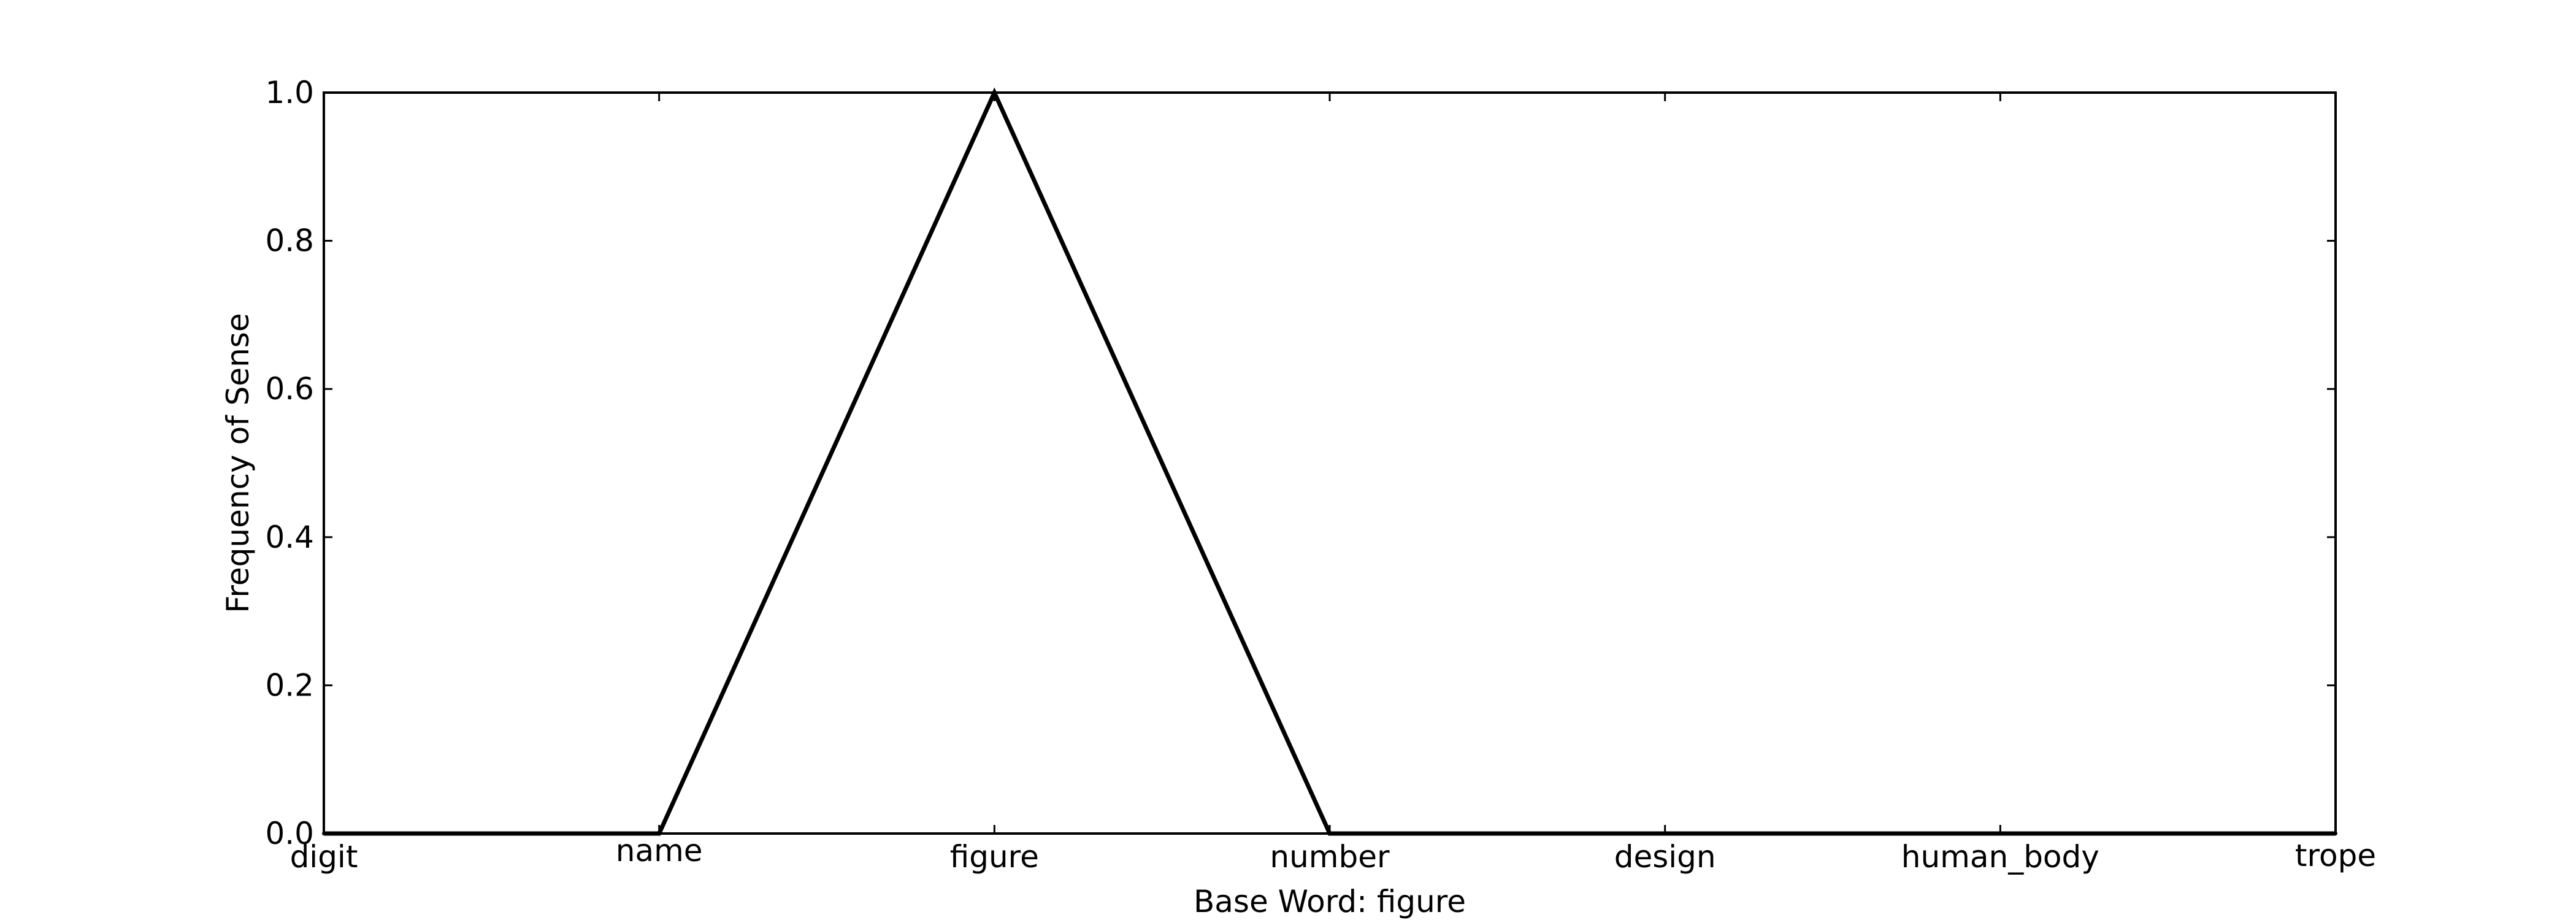 This screenshot has width=2576, height=920. What do you see at coordinates (2000, 857) in the screenshot?
I see `x-tick-label: human_body` at bounding box center [2000, 857].